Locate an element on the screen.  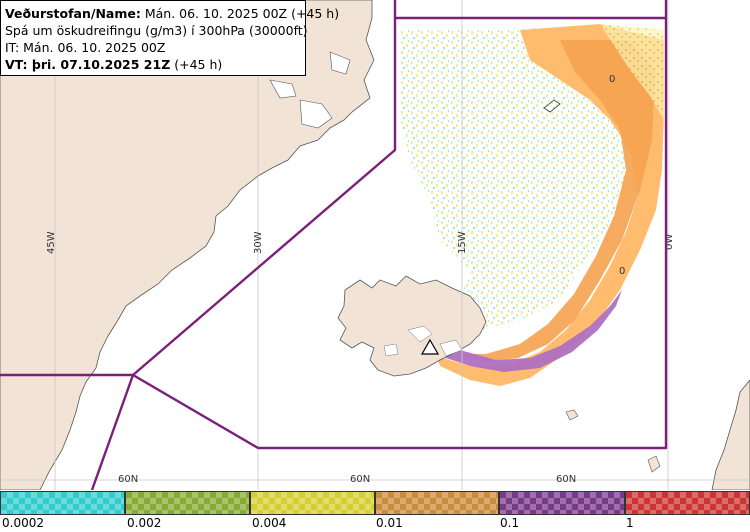
longitude-label: 45W is located at coordinates (51, 242).